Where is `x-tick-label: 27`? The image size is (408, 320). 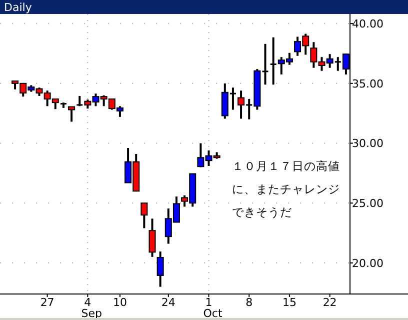 x-tick-label: 27 is located at coordinates (47, 302).